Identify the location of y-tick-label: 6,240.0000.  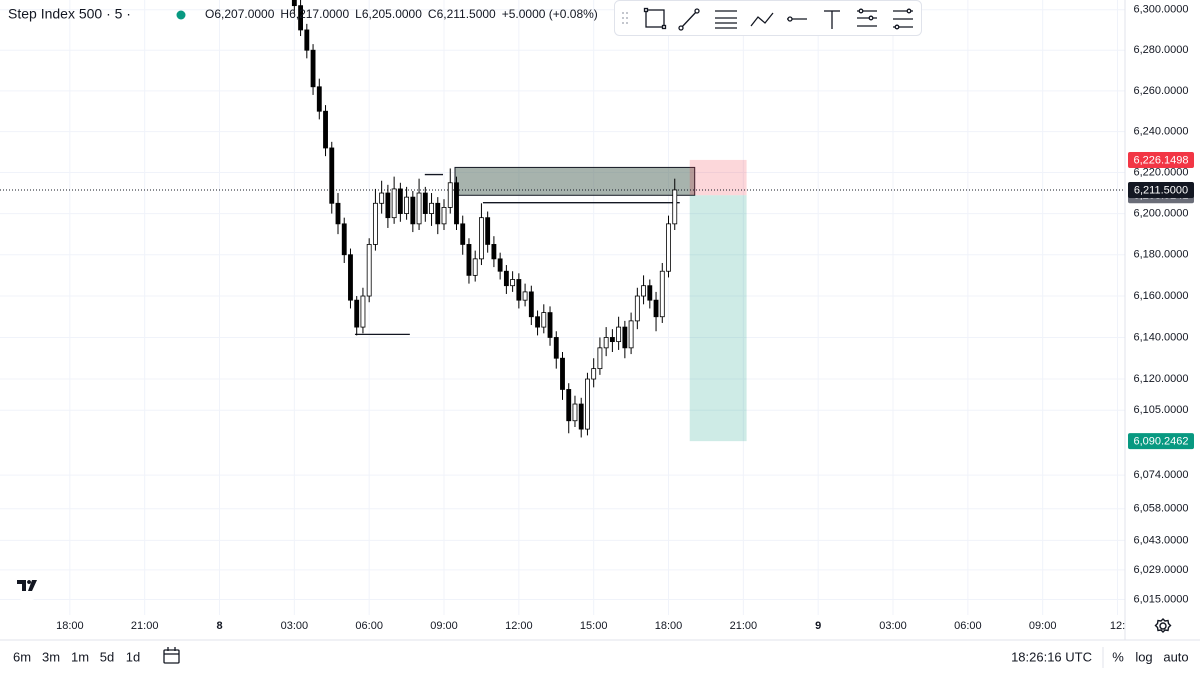
(1160, 132).